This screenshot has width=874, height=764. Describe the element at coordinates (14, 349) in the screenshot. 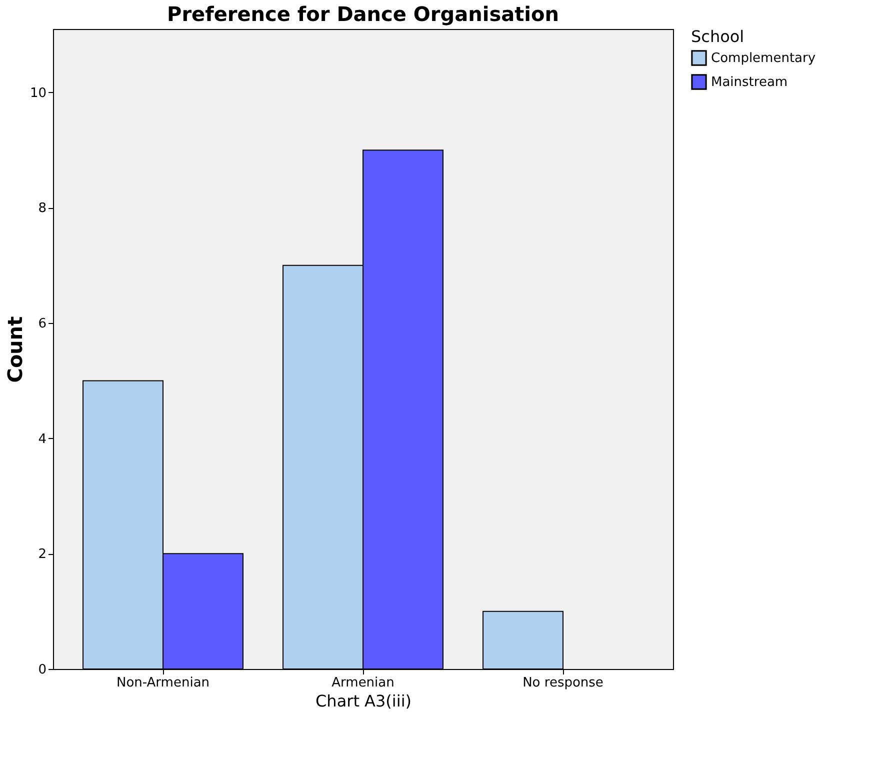

I see `y-axis-title: Count` at that location.